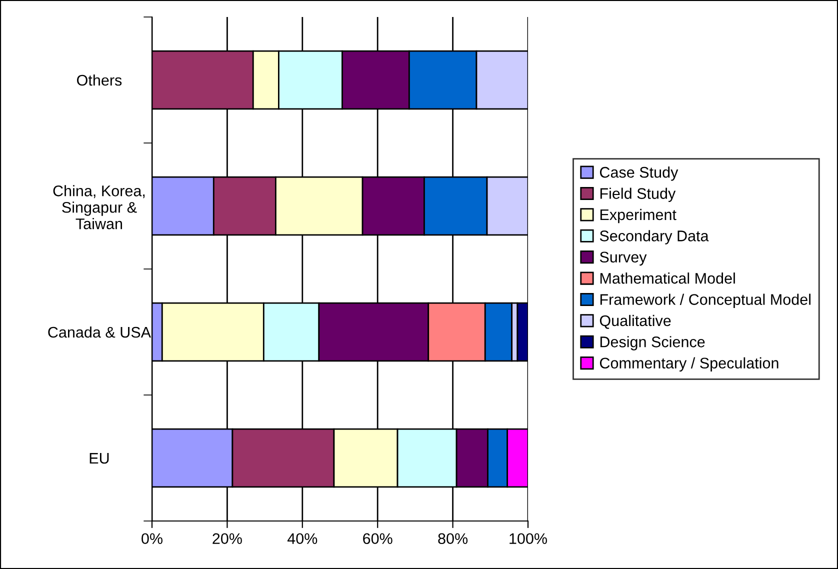 This screenshot has height=569, width=838. What do you see at coordinates (623, 259) in the screenshot?
I see `legend-label: Survey` at bounding box center [623, 259].